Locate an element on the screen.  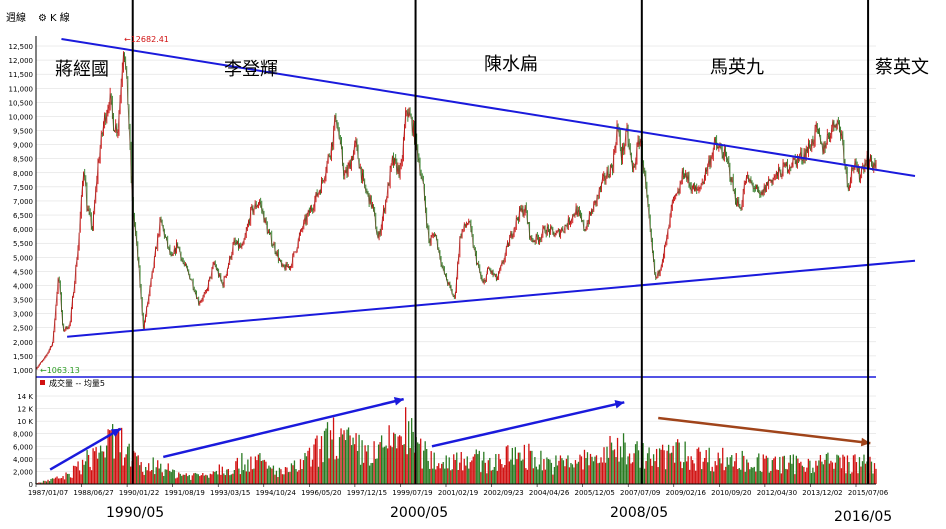
all-time-high-label: ←12682.41 is located at coordinates (146, 39).